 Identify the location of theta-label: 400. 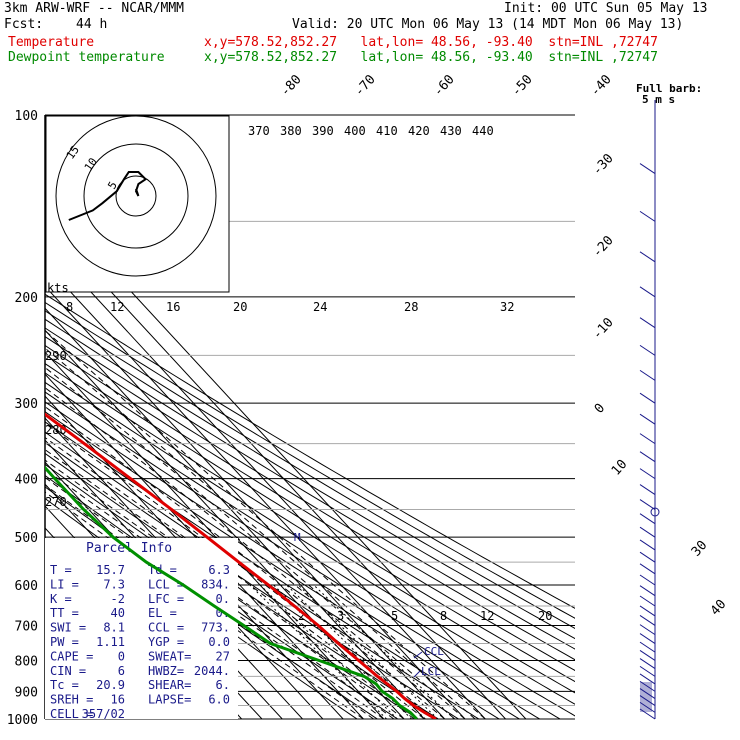
(355, 131).